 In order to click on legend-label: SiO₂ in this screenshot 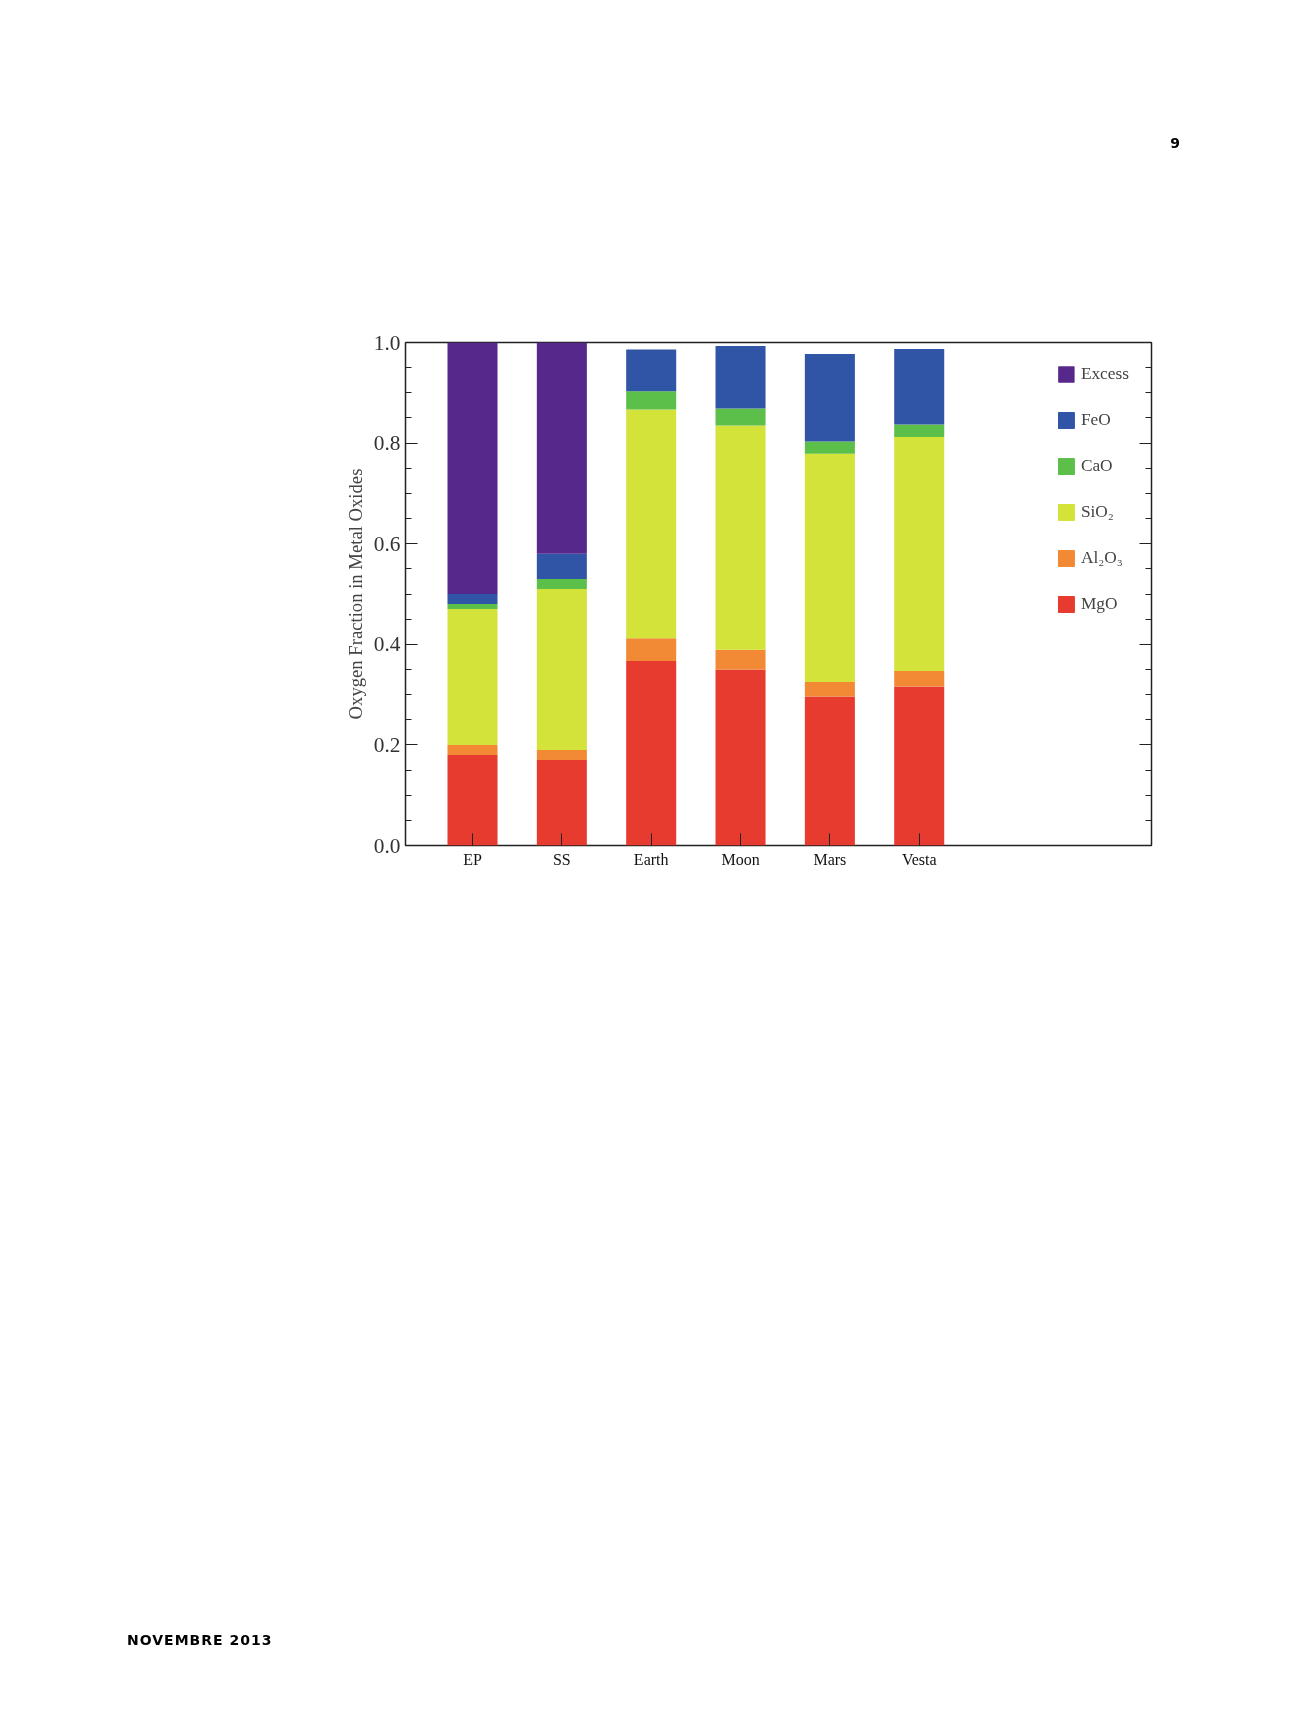, I will do `click(1097, 512)`.